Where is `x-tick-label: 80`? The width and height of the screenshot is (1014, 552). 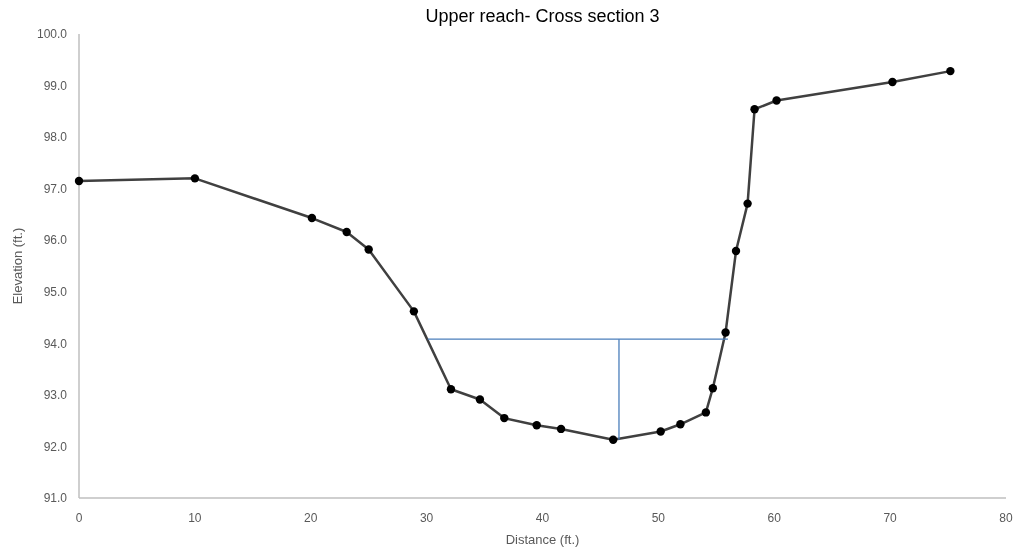
x-tick-label: 80 is located at coordinates (1006, 518).